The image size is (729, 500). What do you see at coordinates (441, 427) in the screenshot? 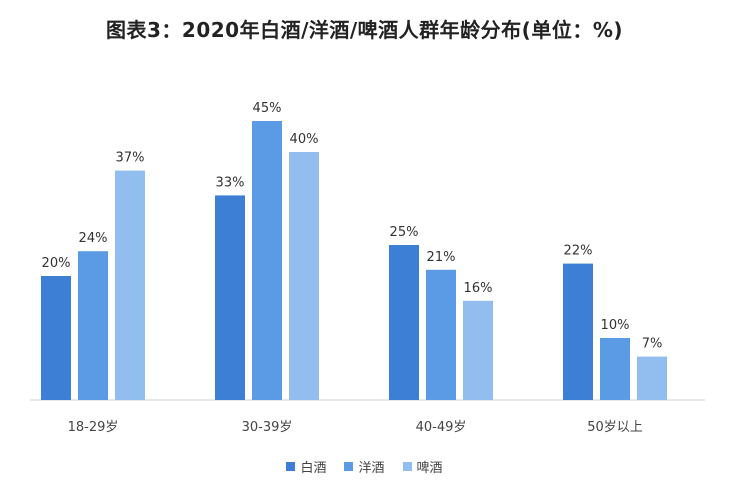
I see `x-tick-label-2: 40-49岁` at bounding box center [441, 427].